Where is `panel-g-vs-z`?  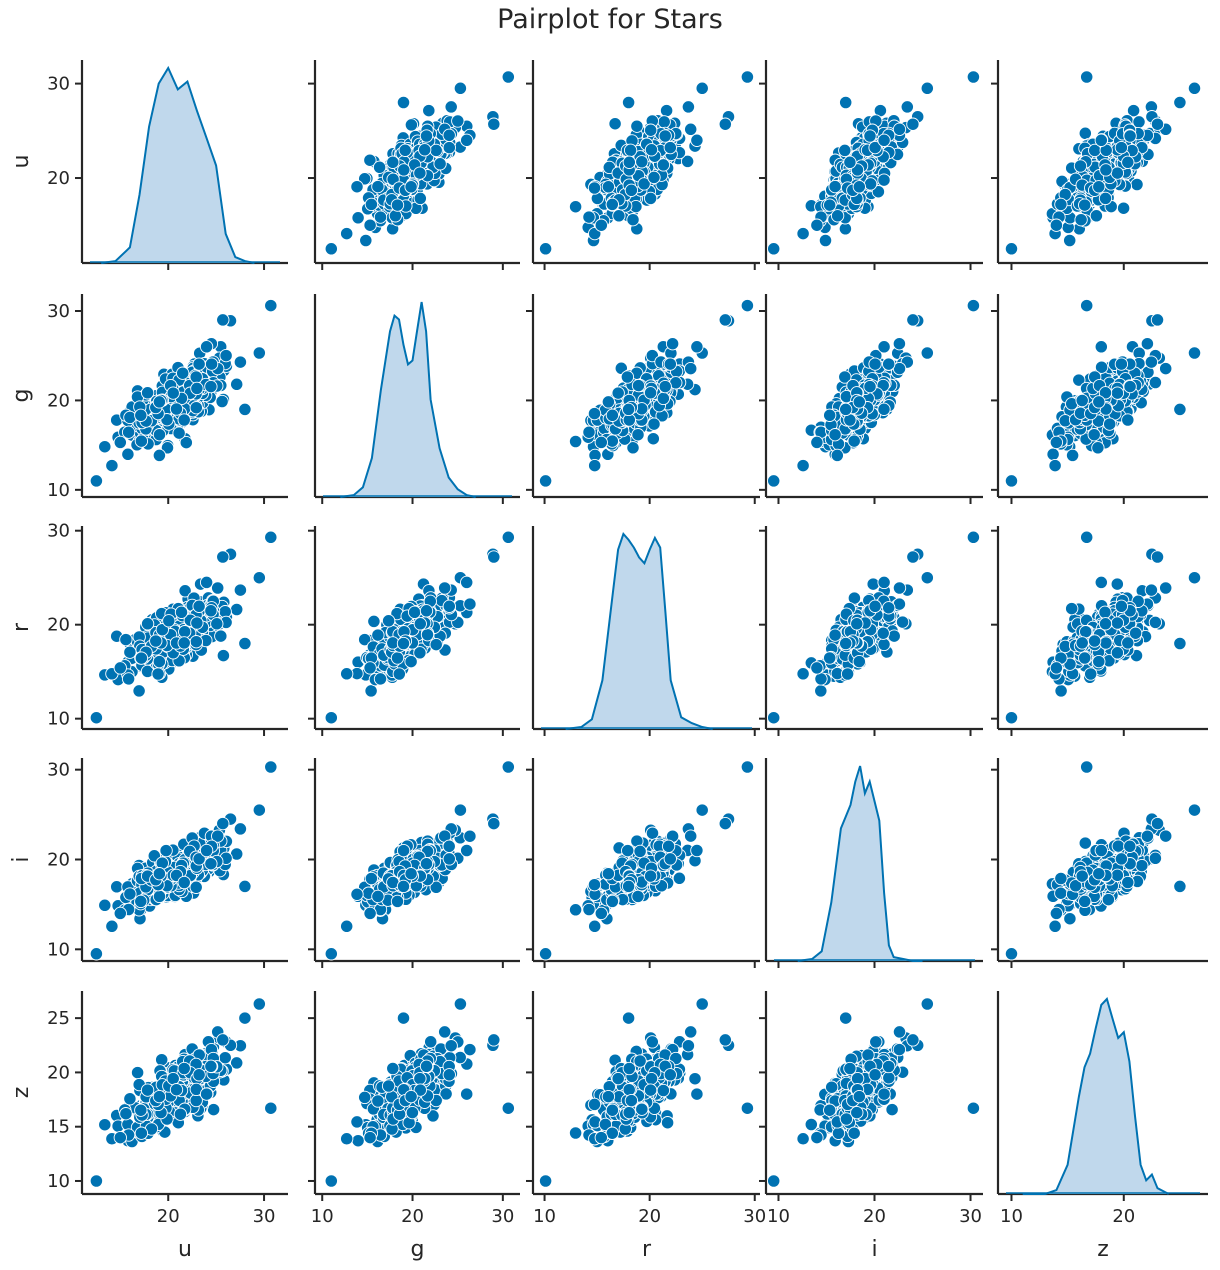 panel-g-vs-z is located at coordinates (1099, 399).